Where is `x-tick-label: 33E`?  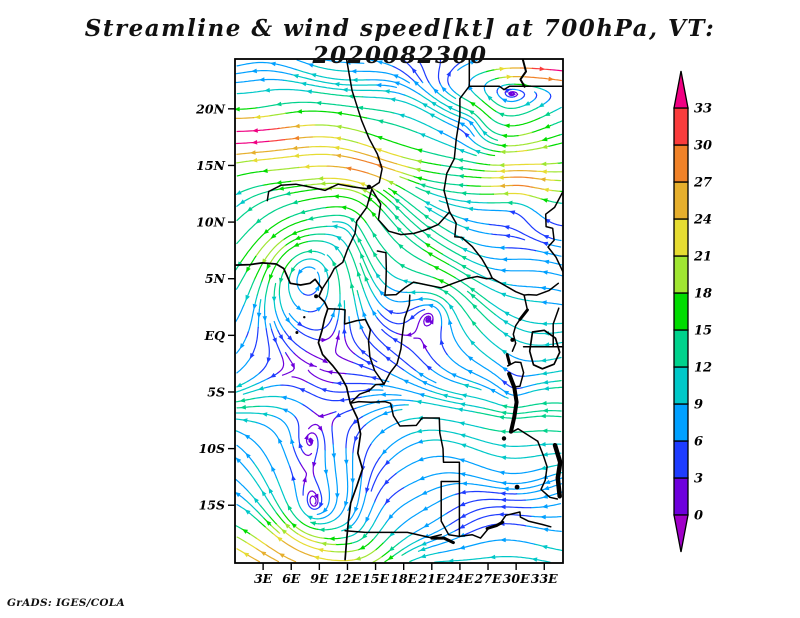 x-tick-label: 33E is located at coordinates (544, 578).